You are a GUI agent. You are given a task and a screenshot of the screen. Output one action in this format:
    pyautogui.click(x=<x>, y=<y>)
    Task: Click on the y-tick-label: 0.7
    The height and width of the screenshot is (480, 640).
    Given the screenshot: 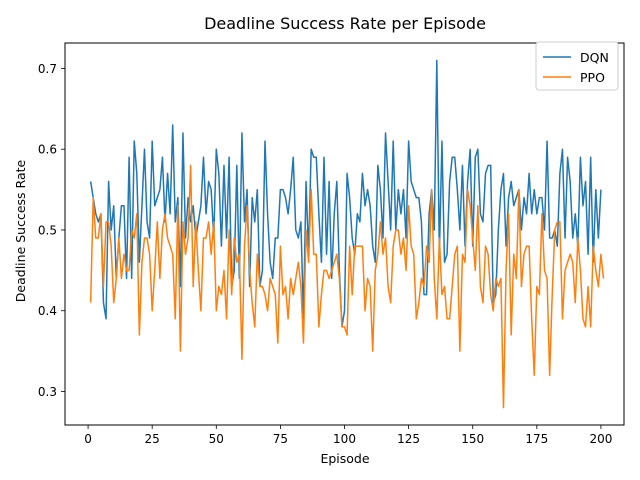 What is the action you would take?
    pyautogui.click(x=47, y=69)
    